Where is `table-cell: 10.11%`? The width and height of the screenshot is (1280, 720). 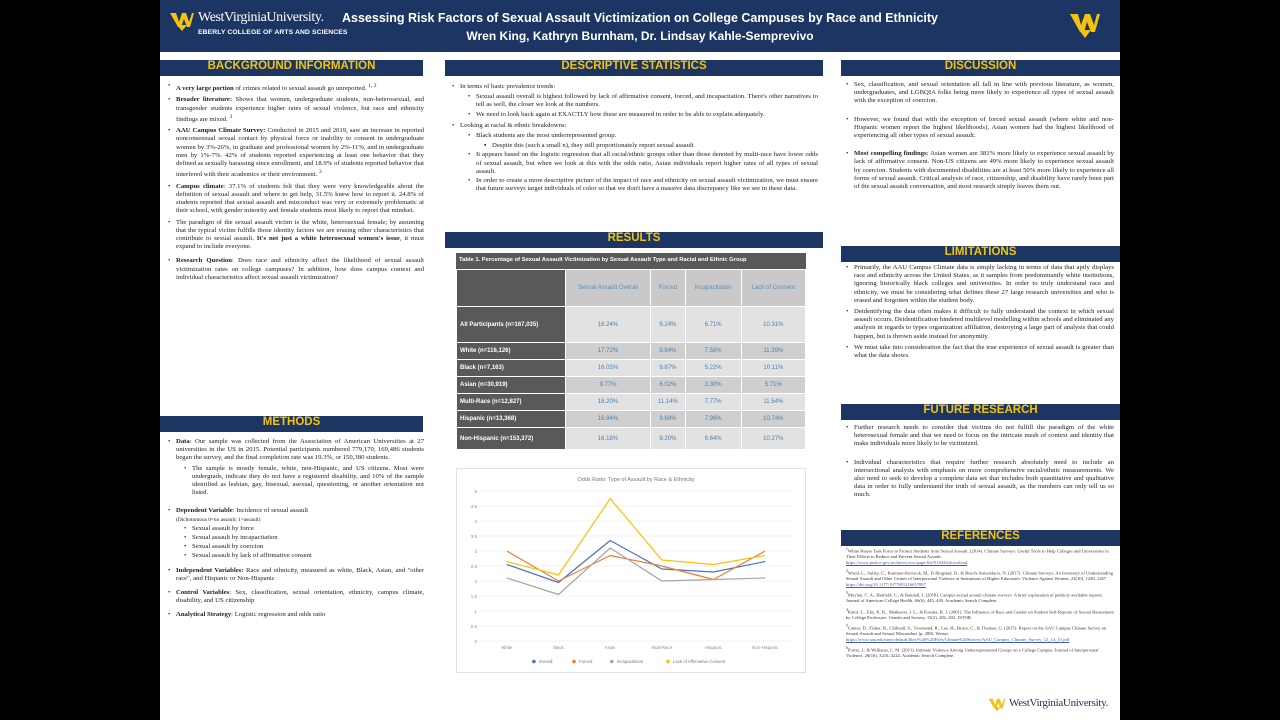 table-cell: 10.11% is located at coordinates (773, 368).